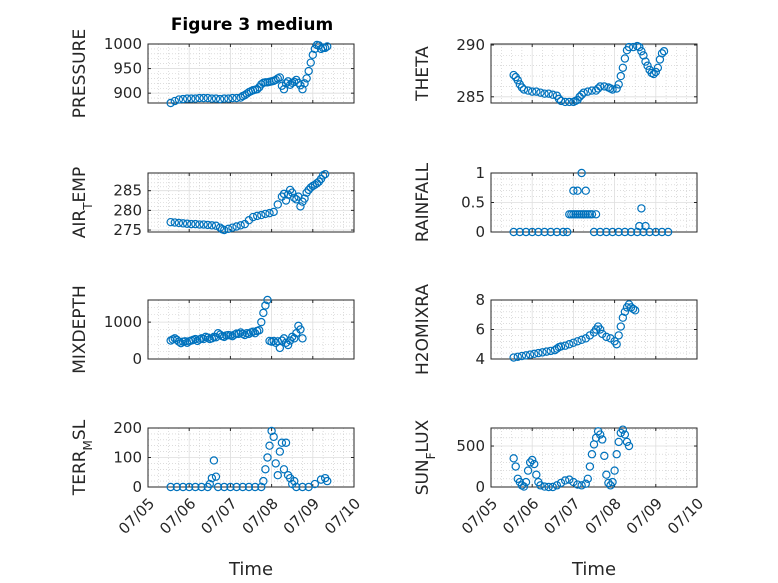 This screenshot has height=583, width=778. What do you see at coordinates (250, 569) in the screenshot?
I see `x-axis-label: Time` at bounding box center [250, 569].